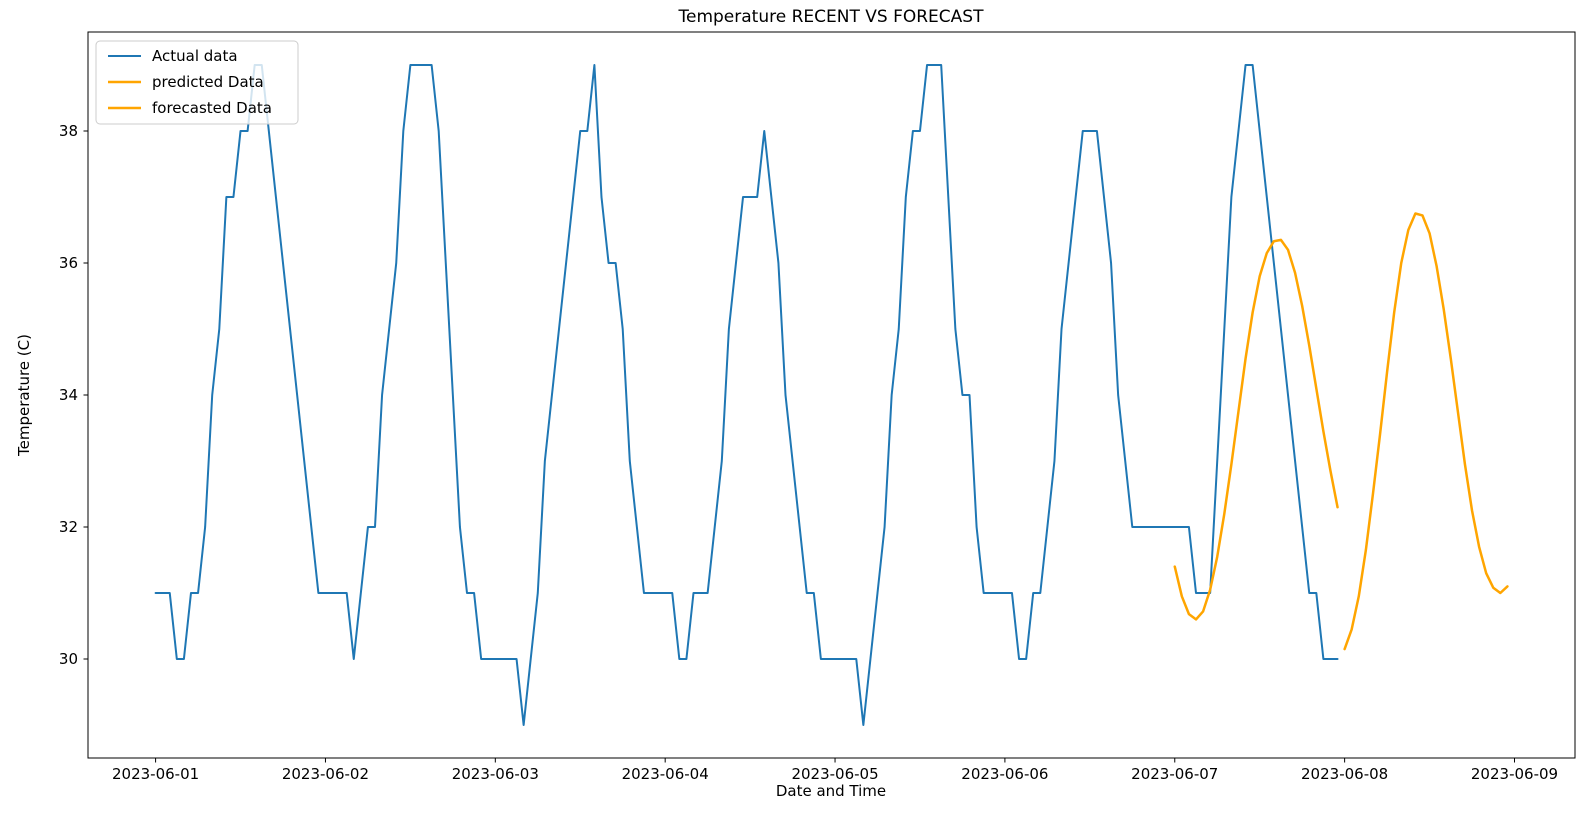 This screenshot has width=1591, height=818. What do you see at coordinates (665, 774) in the screenshot?
I see `x-tick-label: 2023-06-04` at bounding box center [665, 774].